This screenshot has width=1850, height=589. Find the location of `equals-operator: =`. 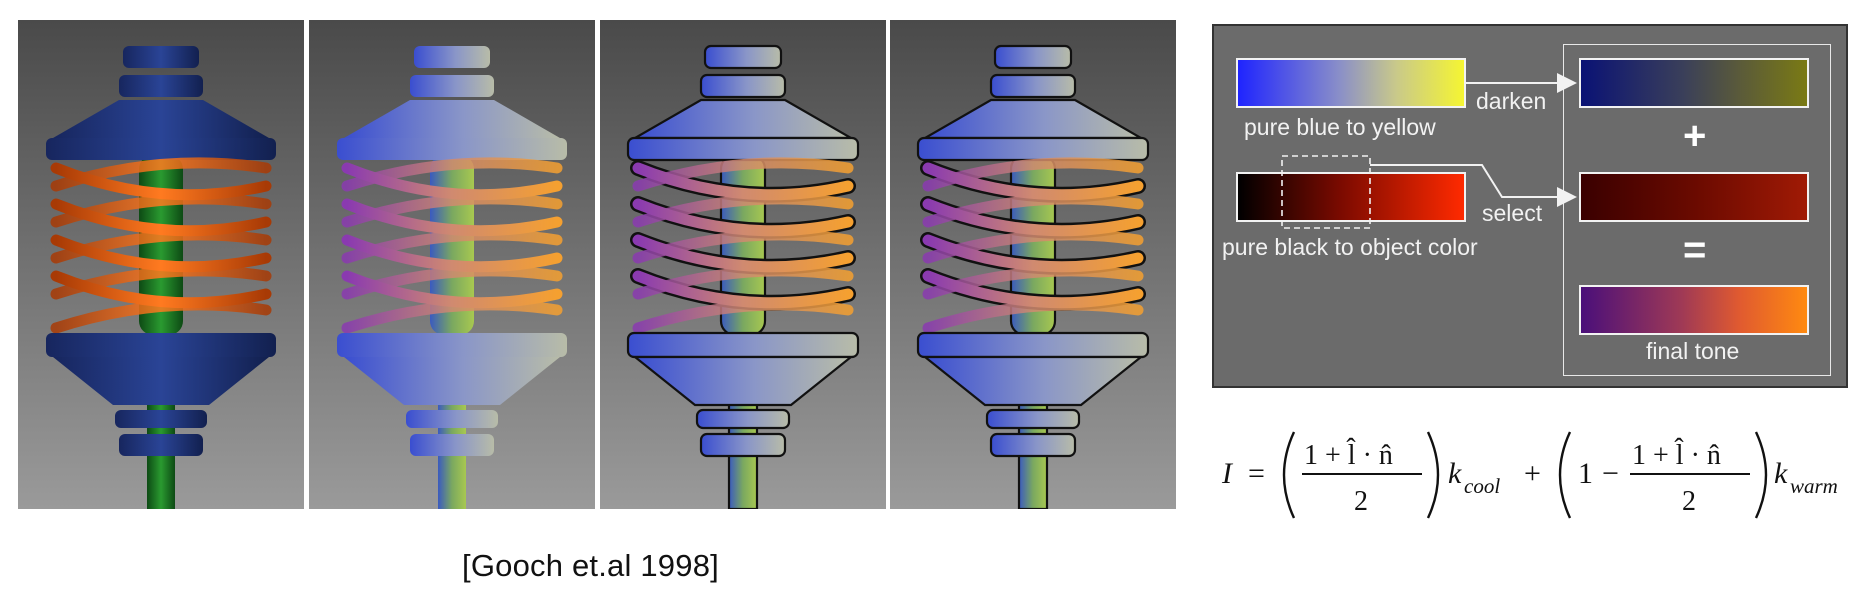

equals-operator: = is located at coordinates (1695, 250).